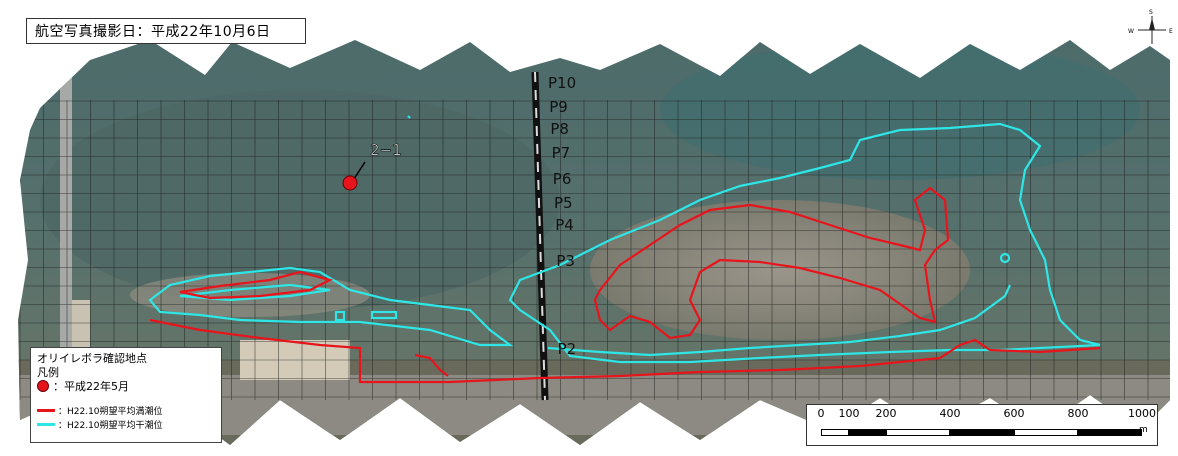 The image size is (1178, 456). I want to click on north-arrow-icon: S E W, so click(1150, 26).